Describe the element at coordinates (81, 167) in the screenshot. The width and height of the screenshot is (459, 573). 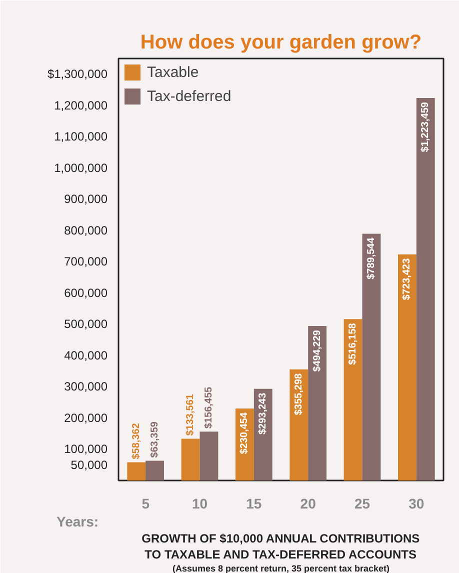
I see `y-tick-label: 1,000,000` at that location.